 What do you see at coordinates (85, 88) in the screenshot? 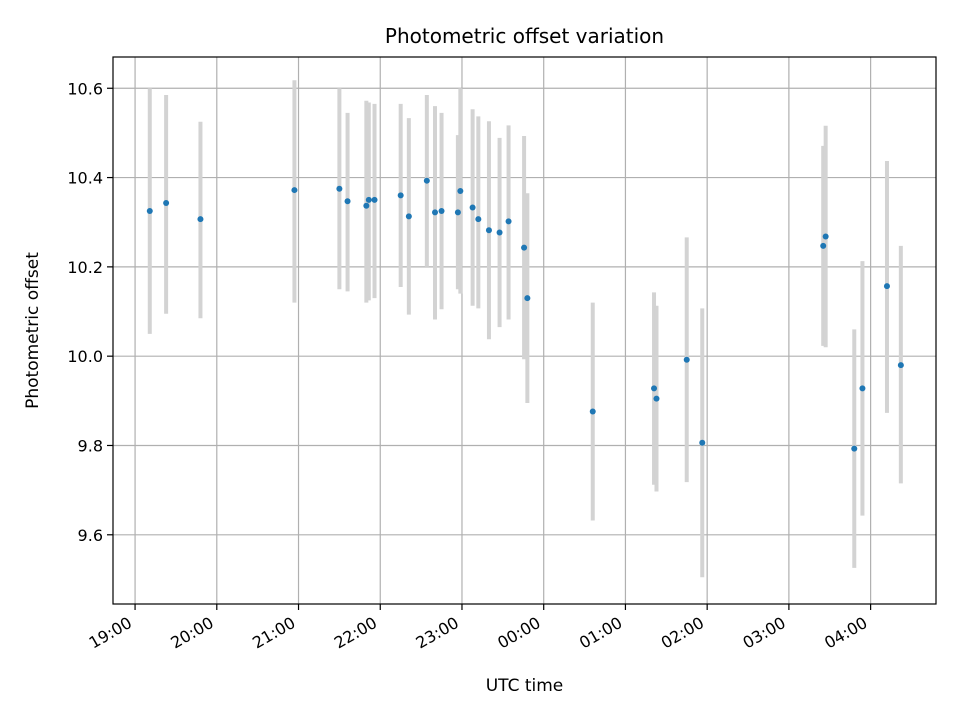
I see `y-tick-label: 10.6` at bounding box center [85, 88].